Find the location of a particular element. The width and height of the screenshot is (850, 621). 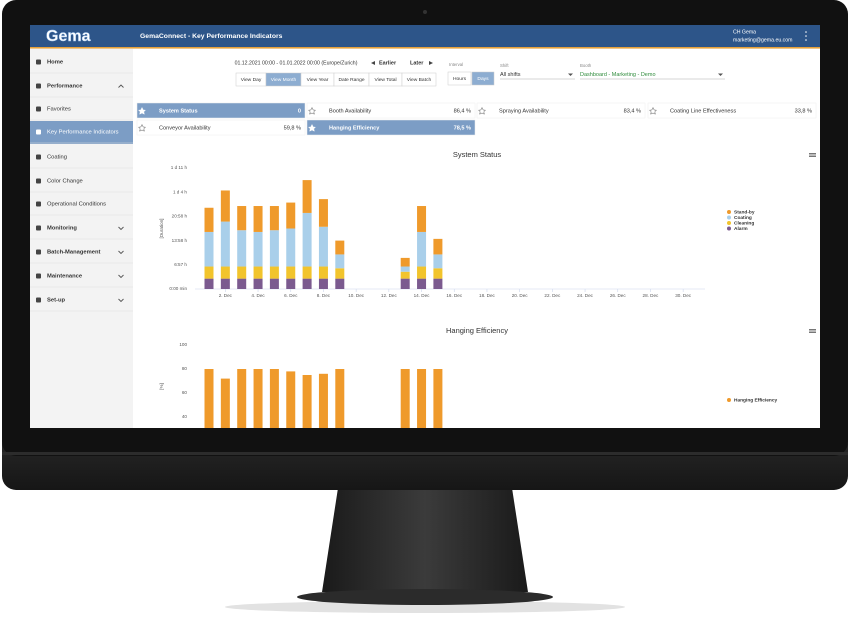

booth-select: Dashboard - Marketing - Demo is located at coordinates (618, 75).